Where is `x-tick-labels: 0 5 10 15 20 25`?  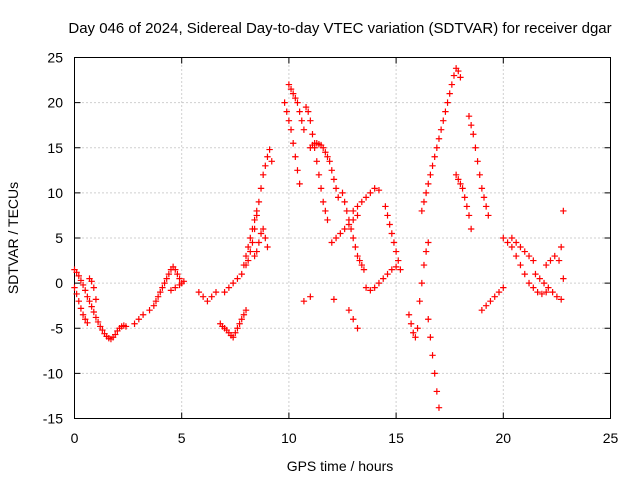 x-tick-labels: 0 5 10 15 20 25 is located at coordinates (345, 438).